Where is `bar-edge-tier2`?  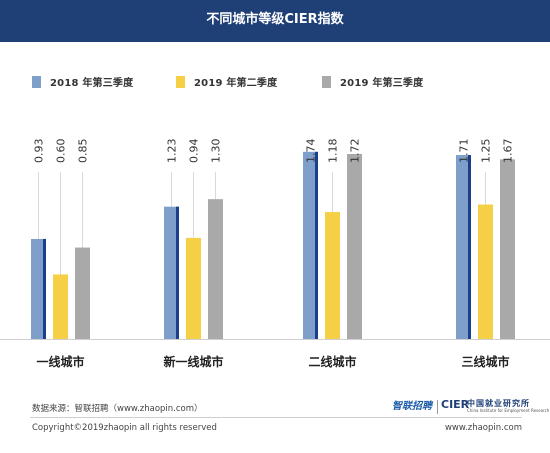
bar-edge-tier2 is located at coordinates (316, 245).